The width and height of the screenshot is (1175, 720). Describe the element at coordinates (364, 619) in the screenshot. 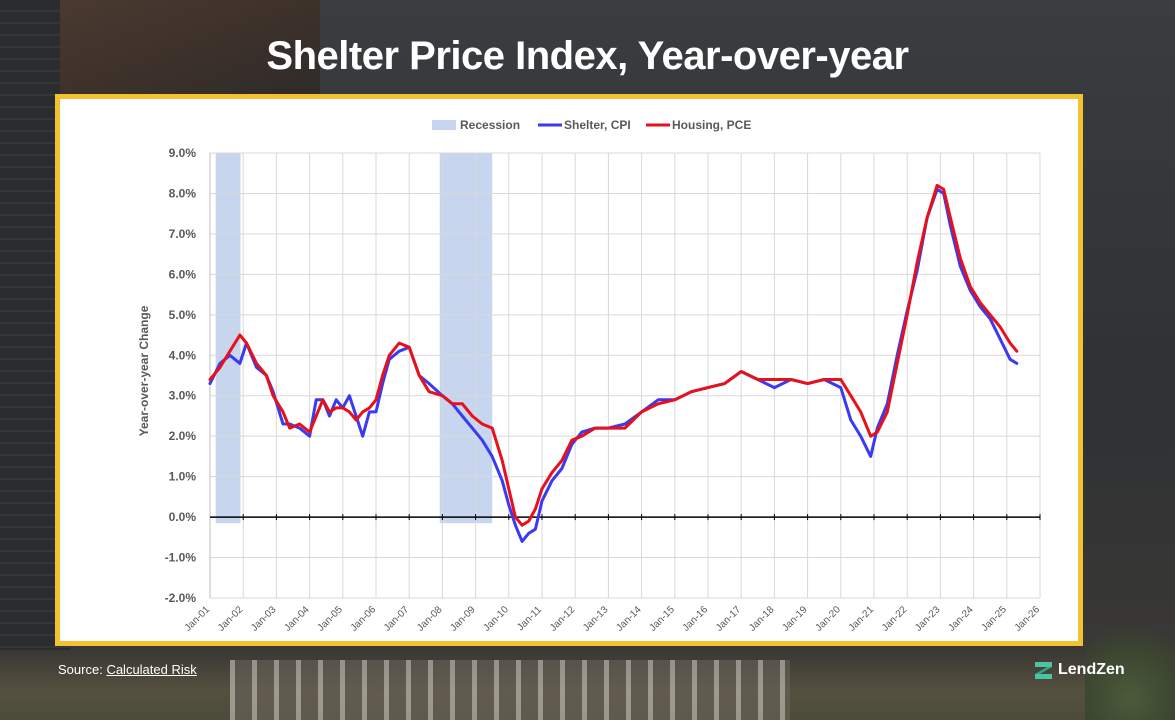

I see `x-tick-label: Jan-06` at that location.